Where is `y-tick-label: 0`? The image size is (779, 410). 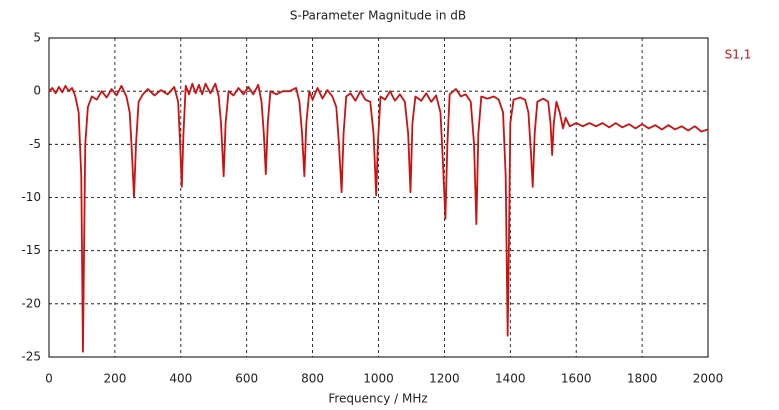
y-tick-label: 0 is located at coordinates (37, 91).